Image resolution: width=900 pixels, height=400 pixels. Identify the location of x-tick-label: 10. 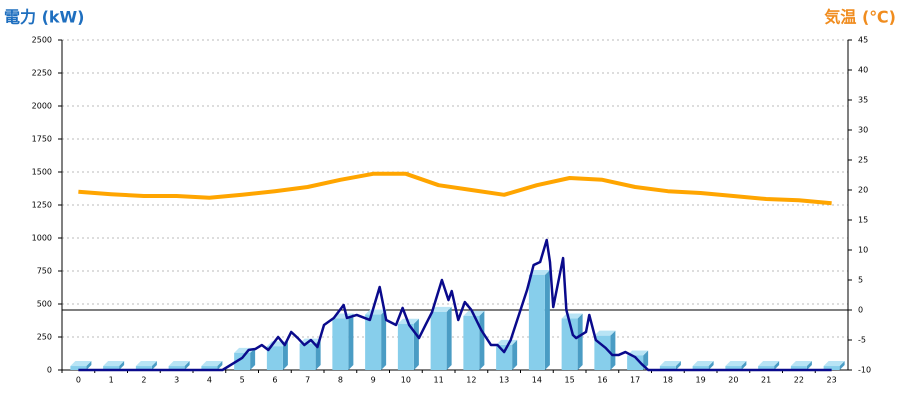
(406, 380).